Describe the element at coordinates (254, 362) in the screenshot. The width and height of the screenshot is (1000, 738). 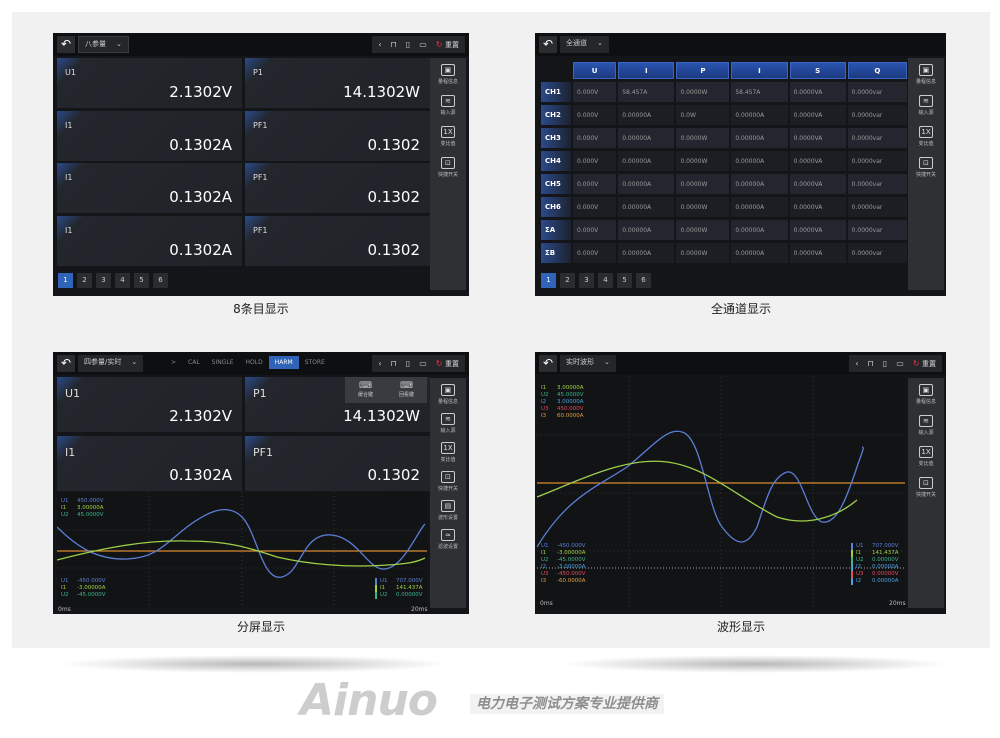
I see `mode-hold: HOLD` at that location.